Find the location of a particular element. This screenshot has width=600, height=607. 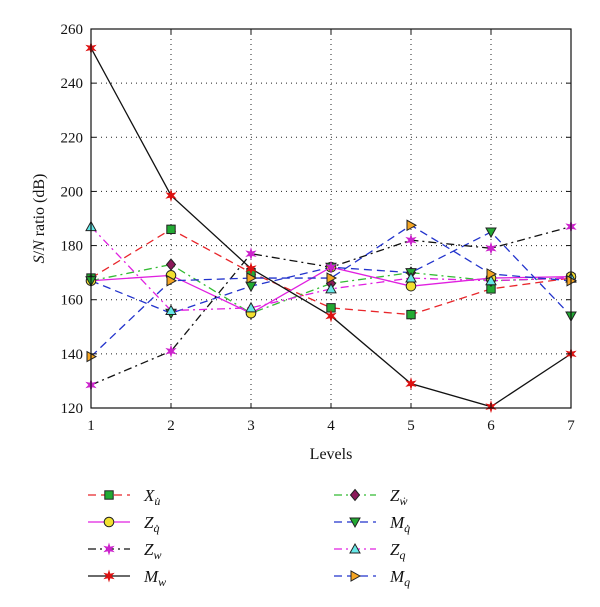

y-tick-label: 120 is located at coordinates (72, 409).